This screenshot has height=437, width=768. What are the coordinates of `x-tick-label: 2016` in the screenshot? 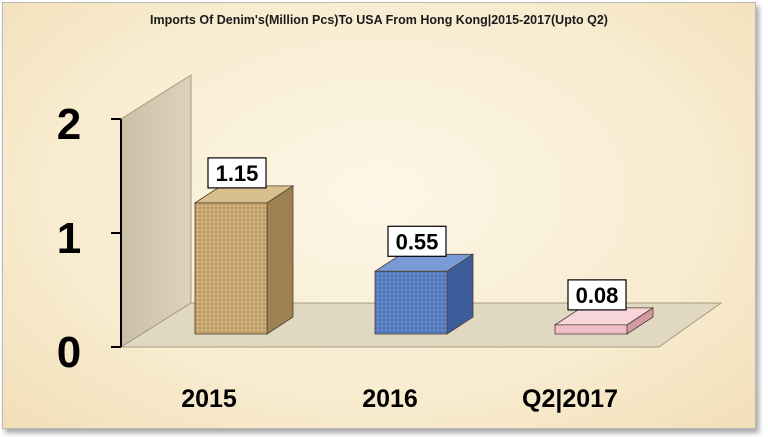 It's located at (390, 399).